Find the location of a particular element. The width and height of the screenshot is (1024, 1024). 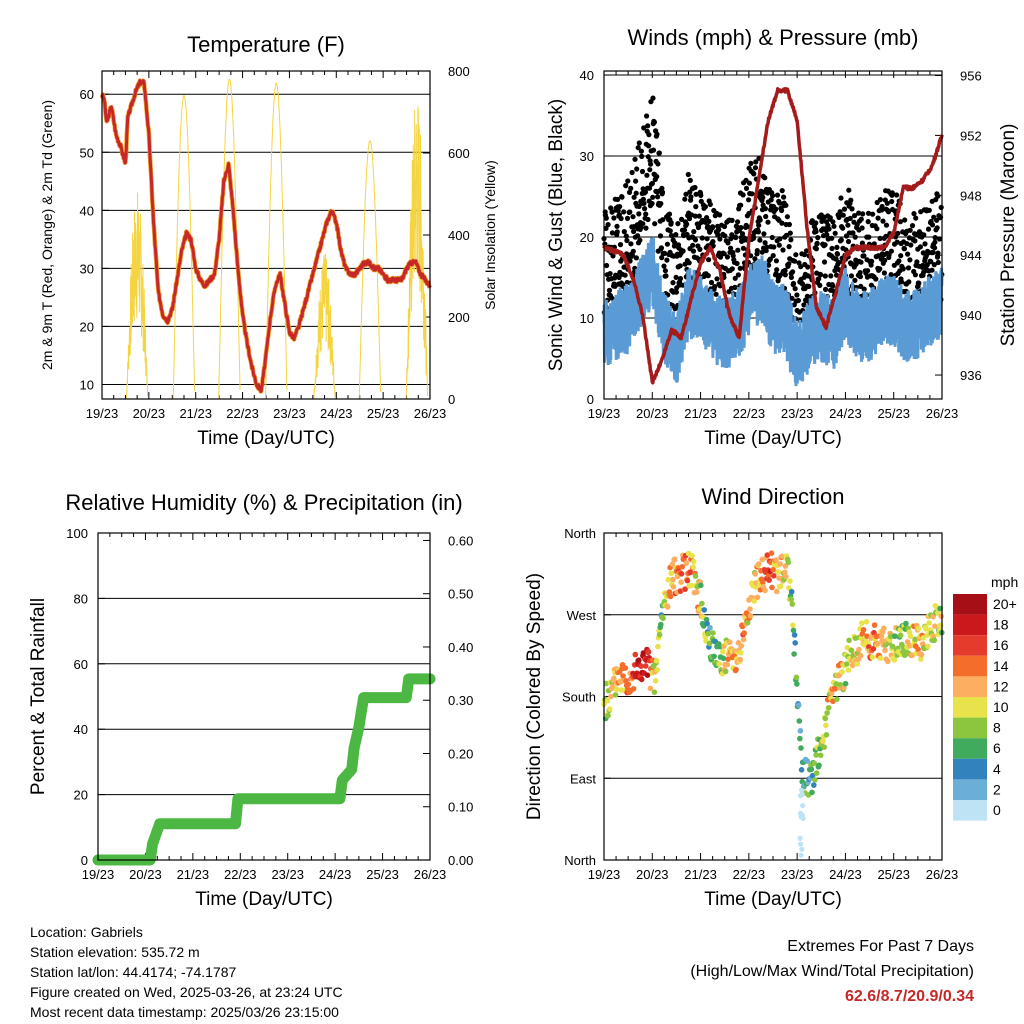

x-axis-label: Time (Day/UTC) is located at coordinates (773, 438).